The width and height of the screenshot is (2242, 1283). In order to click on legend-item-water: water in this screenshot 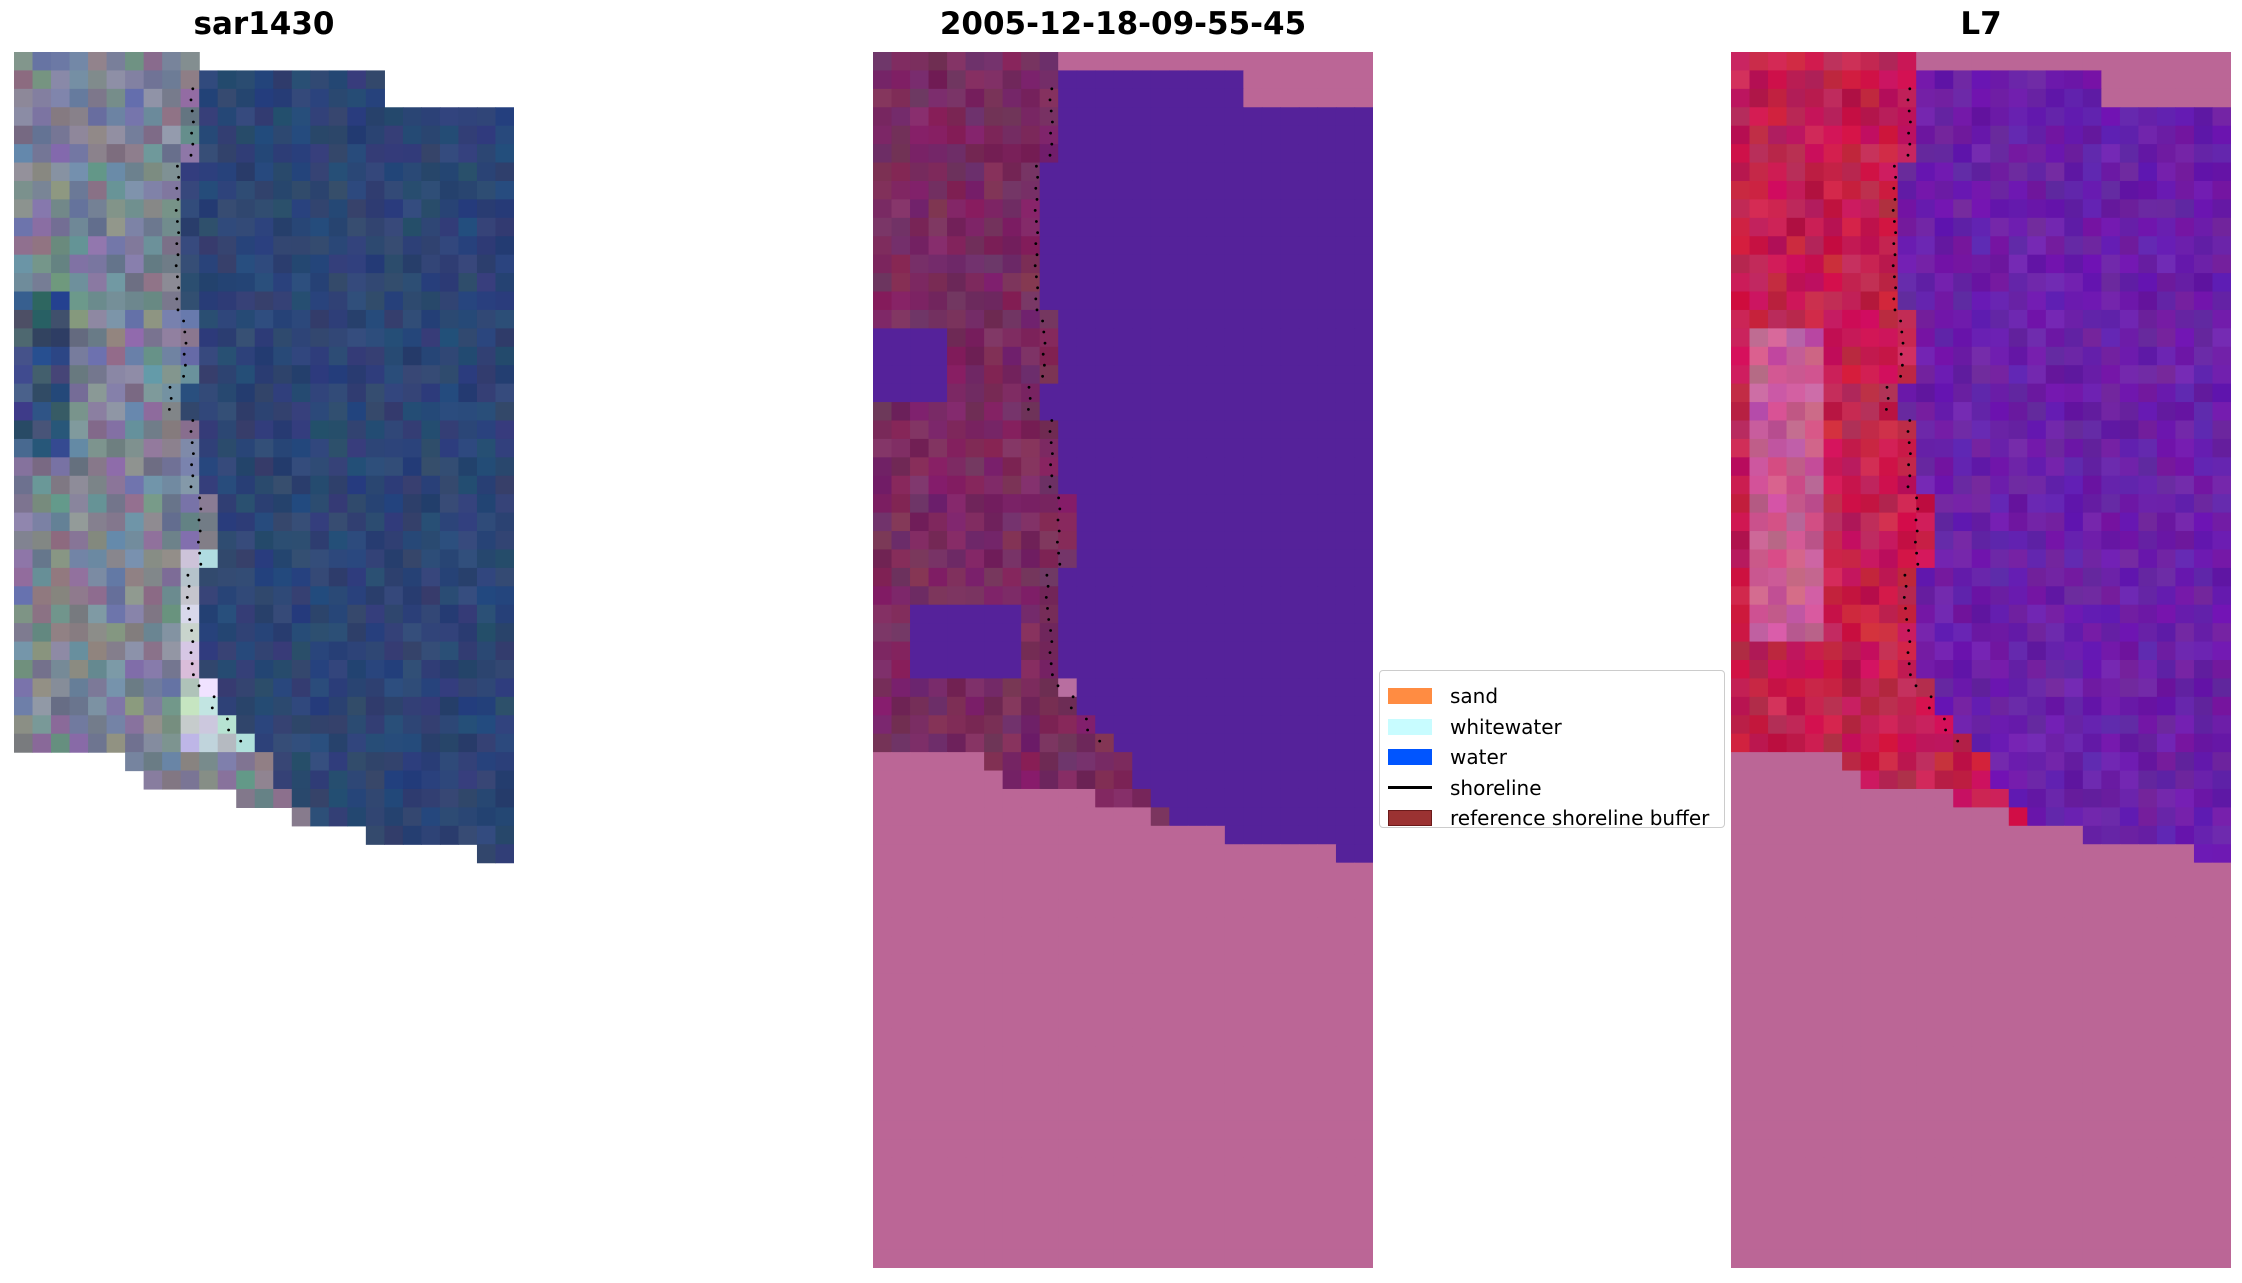, I will do `click(1552, 757)`.